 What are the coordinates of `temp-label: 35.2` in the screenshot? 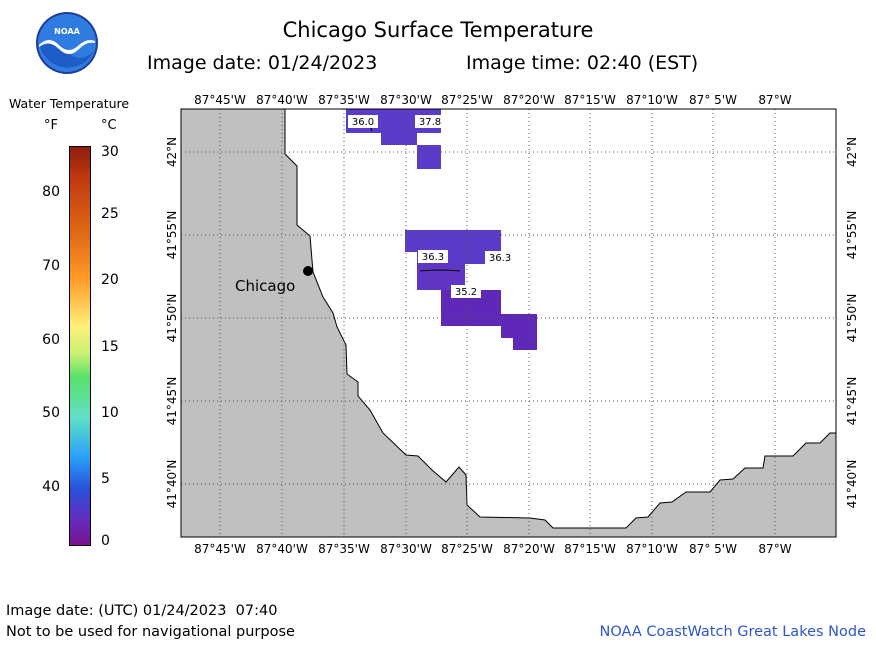 It's located at (466, 292).